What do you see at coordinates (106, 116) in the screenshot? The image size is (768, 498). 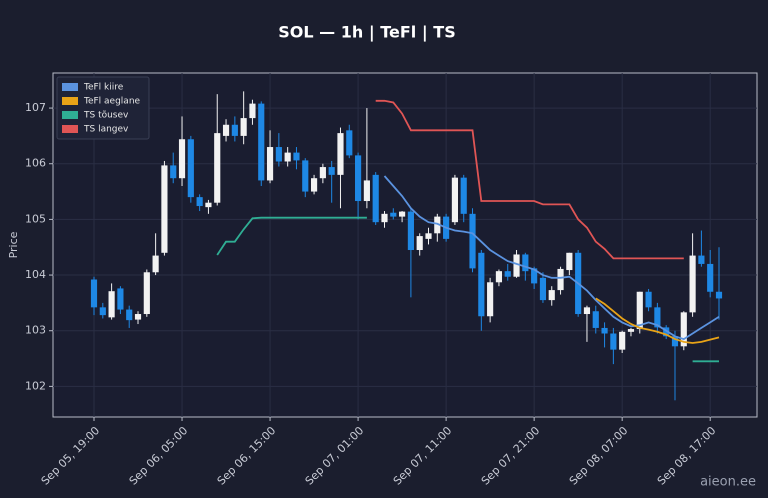 I see `legend-label: TS tõusev` at bounding box center [106, 116].